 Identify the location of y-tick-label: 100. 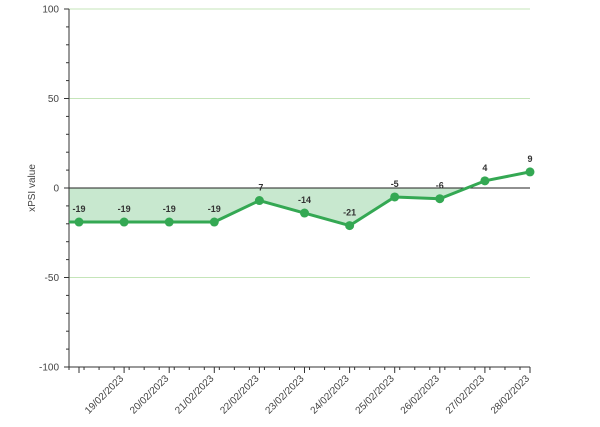
(50, 10).